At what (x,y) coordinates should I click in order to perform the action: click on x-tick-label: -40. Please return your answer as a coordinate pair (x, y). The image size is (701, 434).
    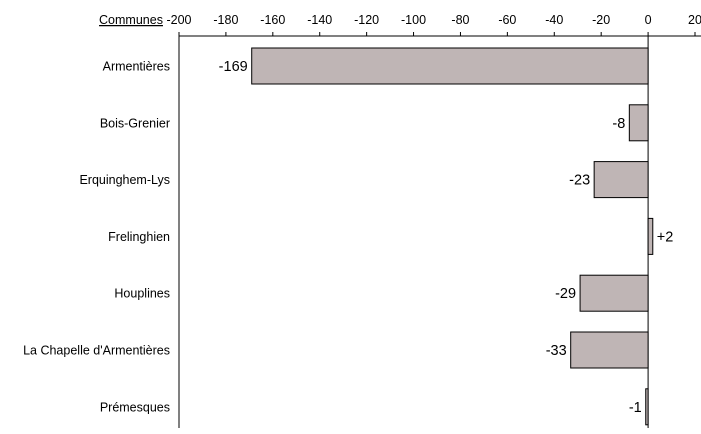
    Looking at the image, I should click on (554, 20).